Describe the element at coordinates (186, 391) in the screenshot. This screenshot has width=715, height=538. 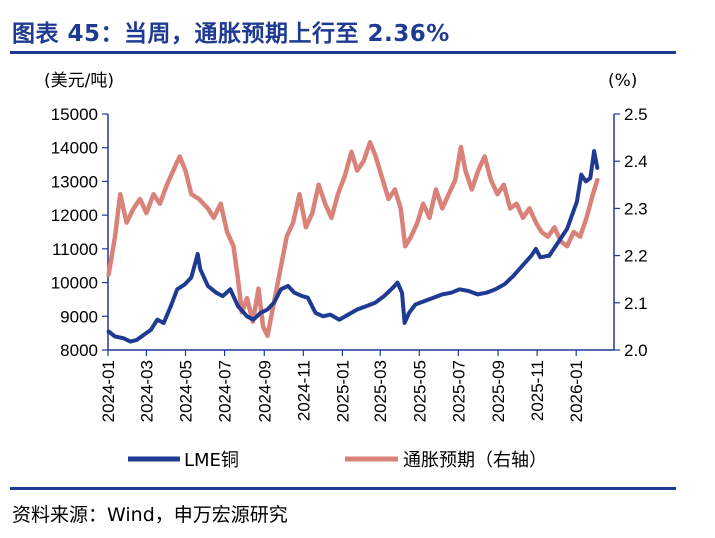
I see `x-tick-label: 2024-05` at that location.